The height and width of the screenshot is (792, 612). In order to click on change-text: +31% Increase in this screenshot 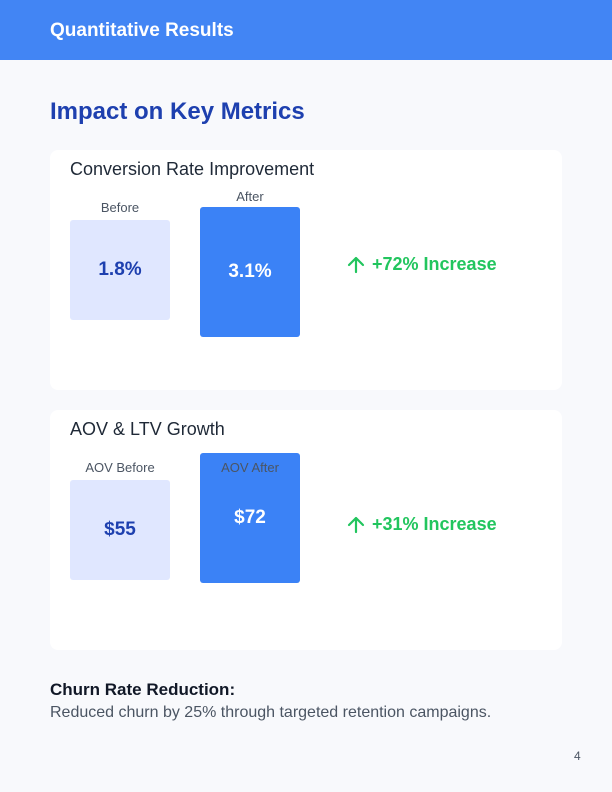, I will do `click(434, 524)`.